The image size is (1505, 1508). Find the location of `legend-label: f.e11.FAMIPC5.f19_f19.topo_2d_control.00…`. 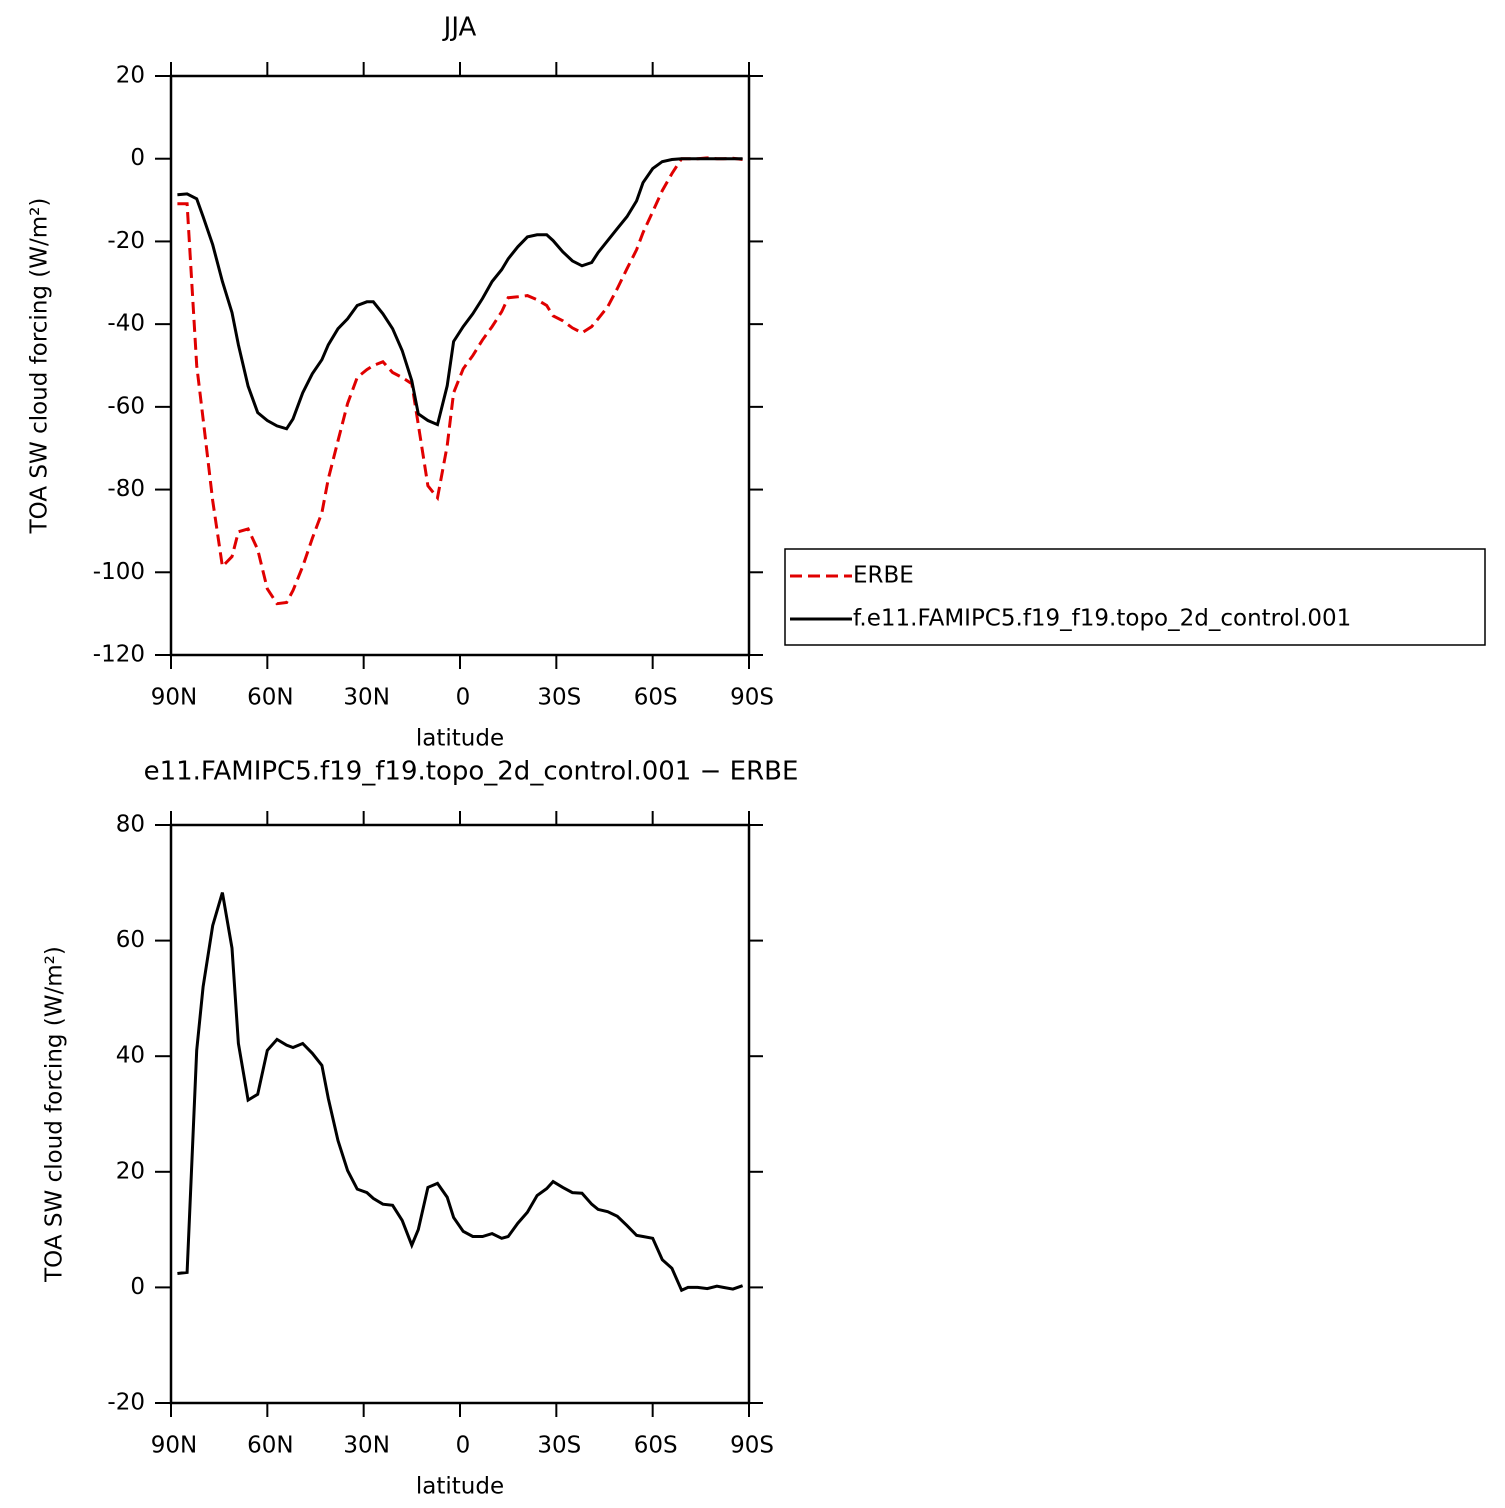

legend-label: f.e11.FAMIPC5.f19_f19.topo_2d_control.00… is located at coordinates (1102, 619).